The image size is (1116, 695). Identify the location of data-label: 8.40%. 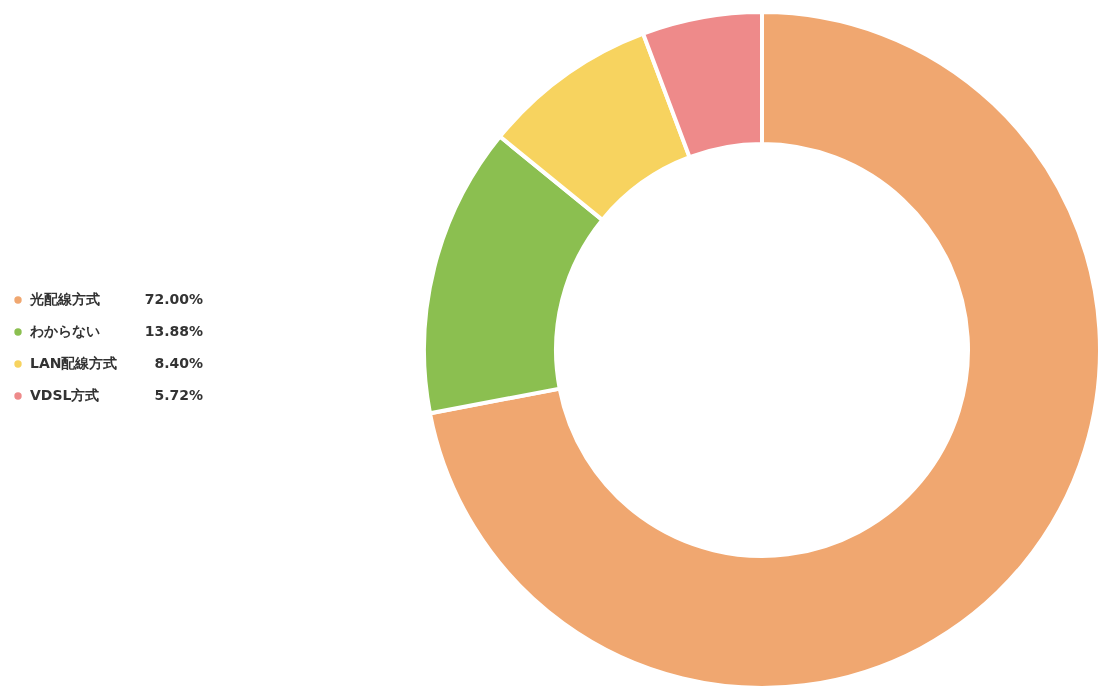
(178, 363).